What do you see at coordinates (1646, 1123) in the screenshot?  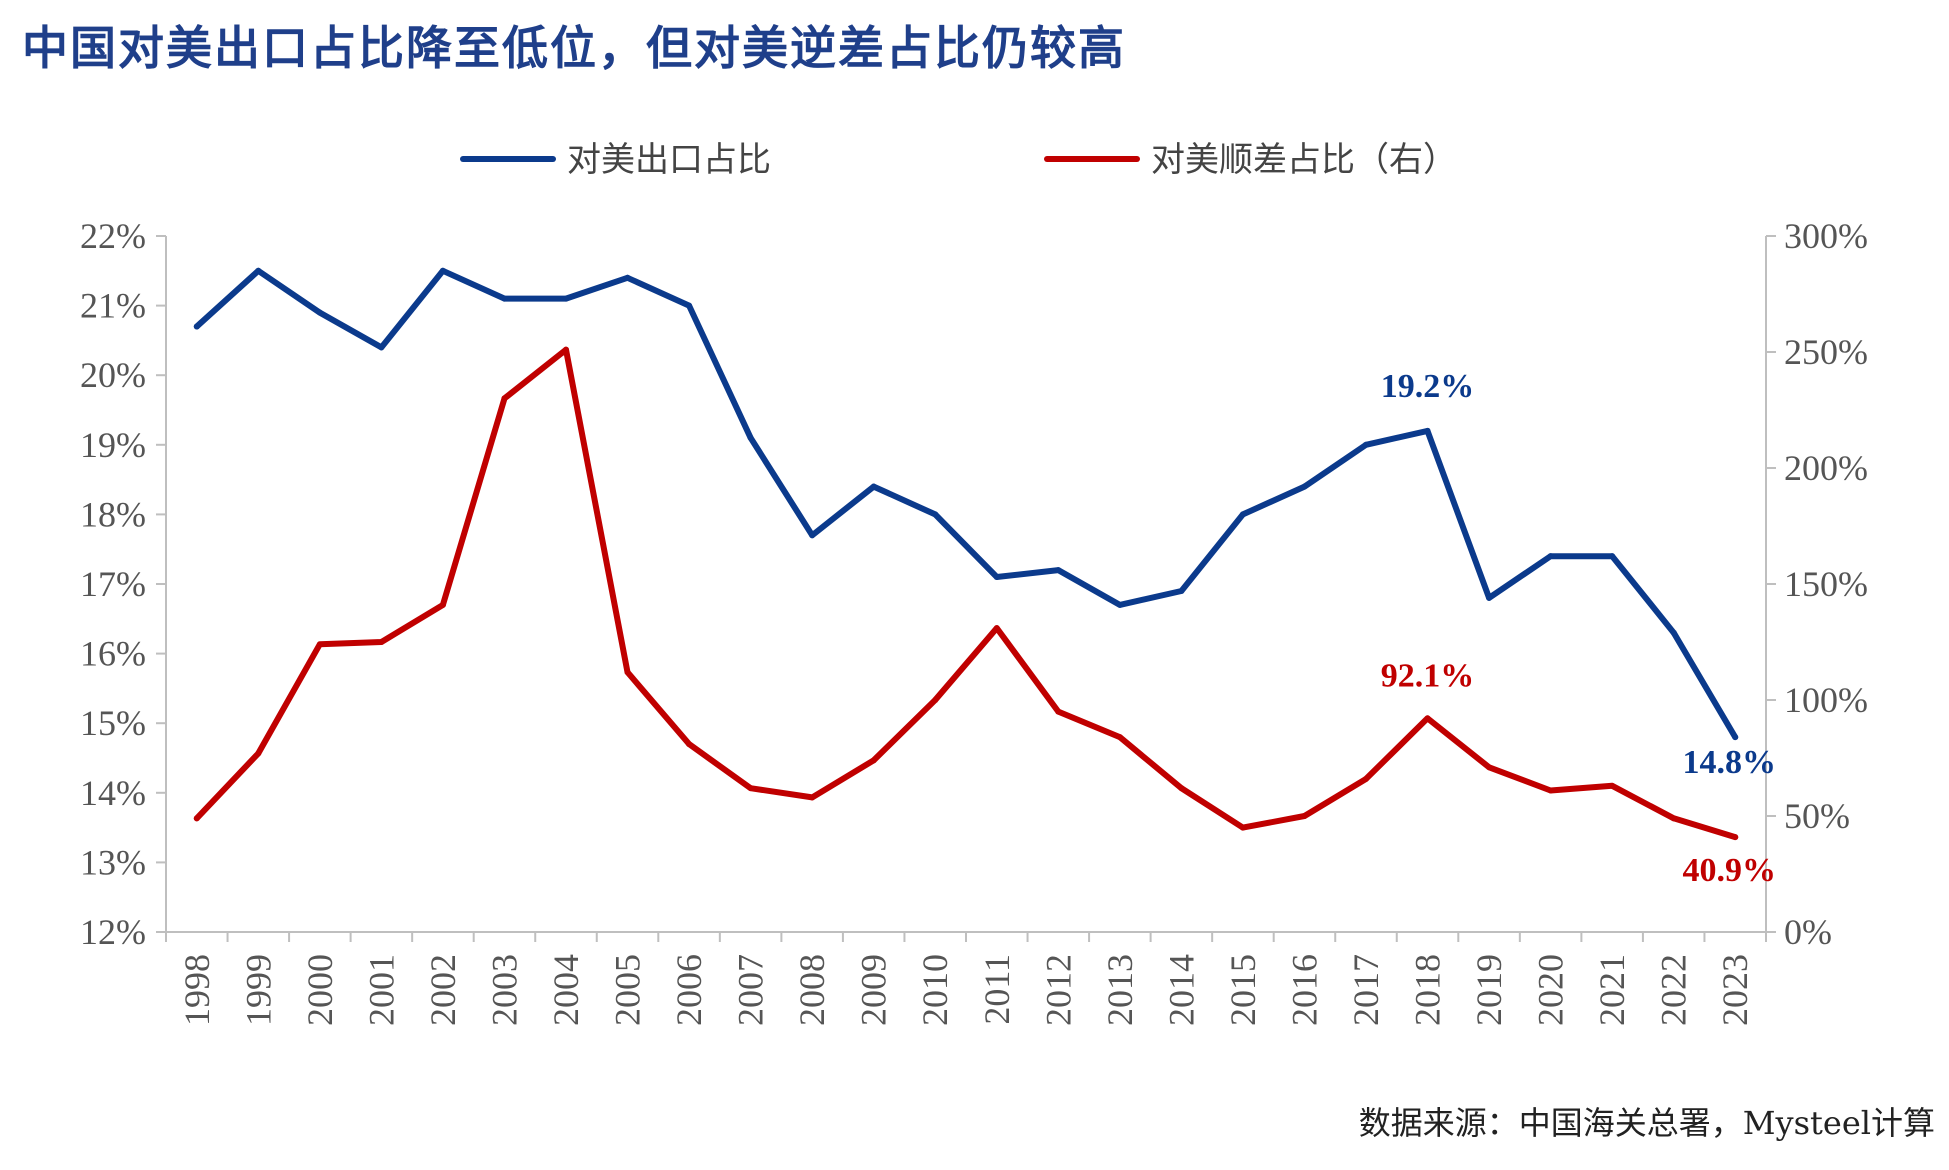 I see `source-note: 数据来源：中国海关总署，Mysteel计算` at bounding box center [1646, 1123].